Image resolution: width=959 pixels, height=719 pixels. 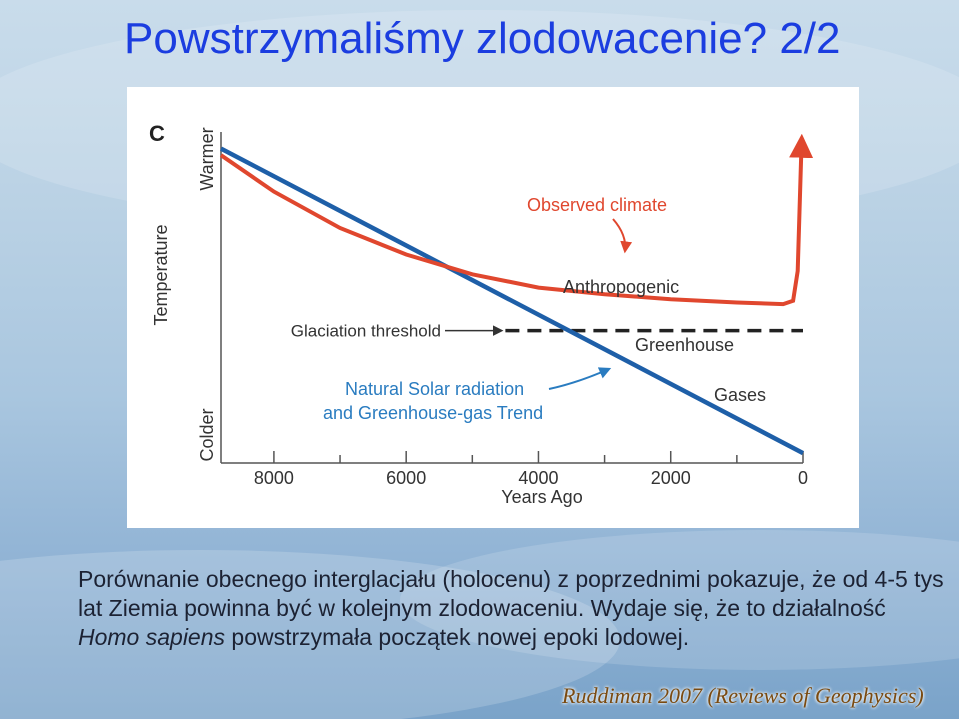 What do you see at coordinates (207, 158) in the screenshot?
I see `y-axis-top-label: Warmer` at bounding box center [207, 158].